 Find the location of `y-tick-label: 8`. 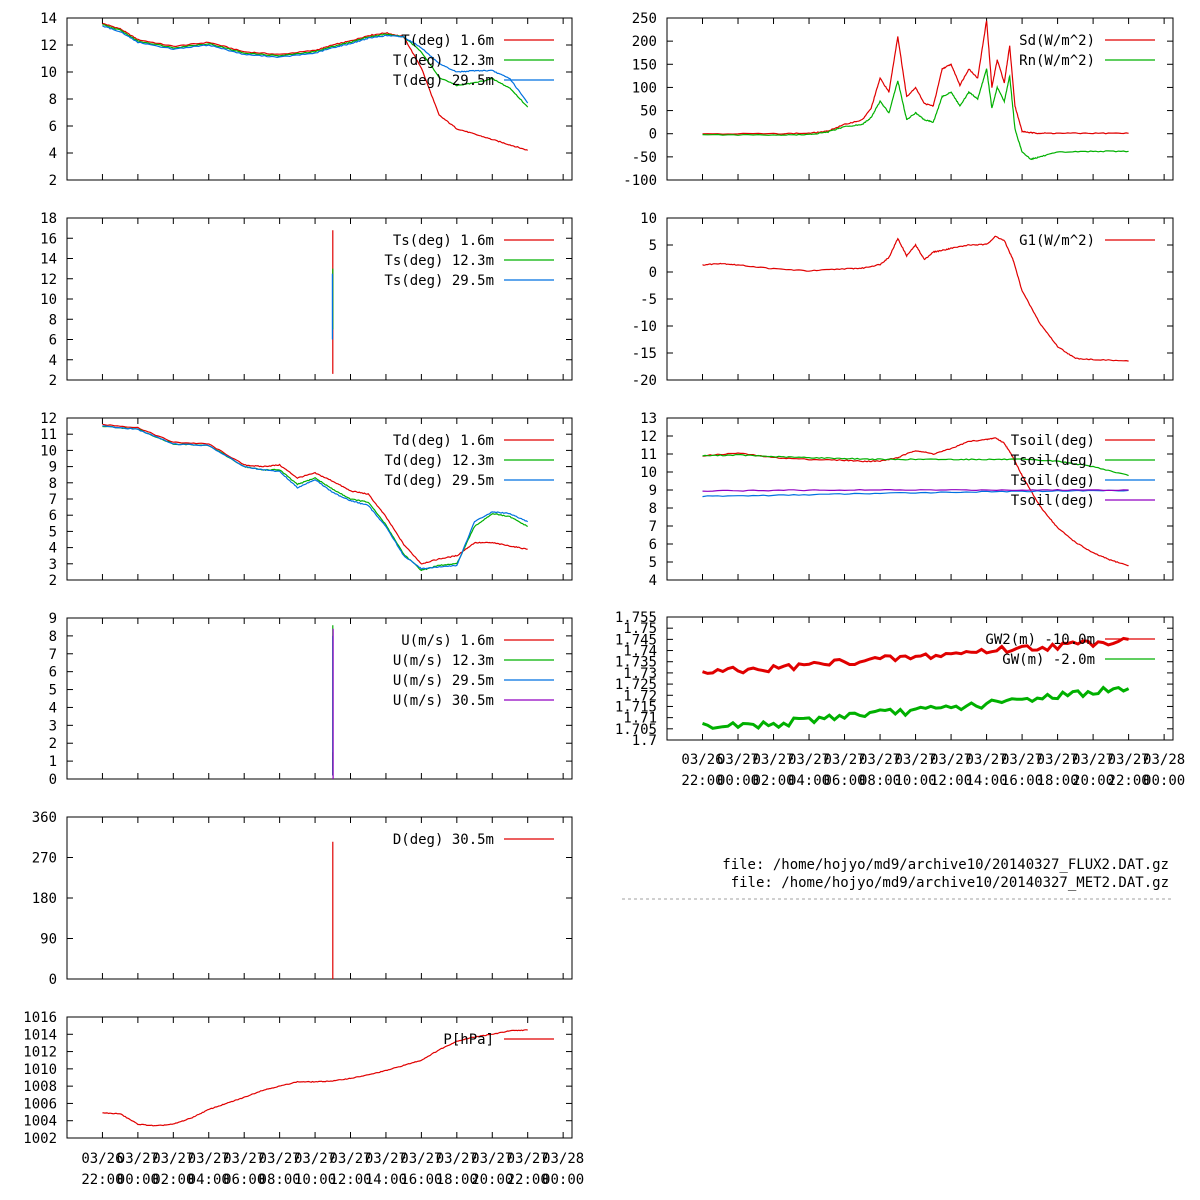

y-tick-label: 8 is located at coordinates (53, 320).